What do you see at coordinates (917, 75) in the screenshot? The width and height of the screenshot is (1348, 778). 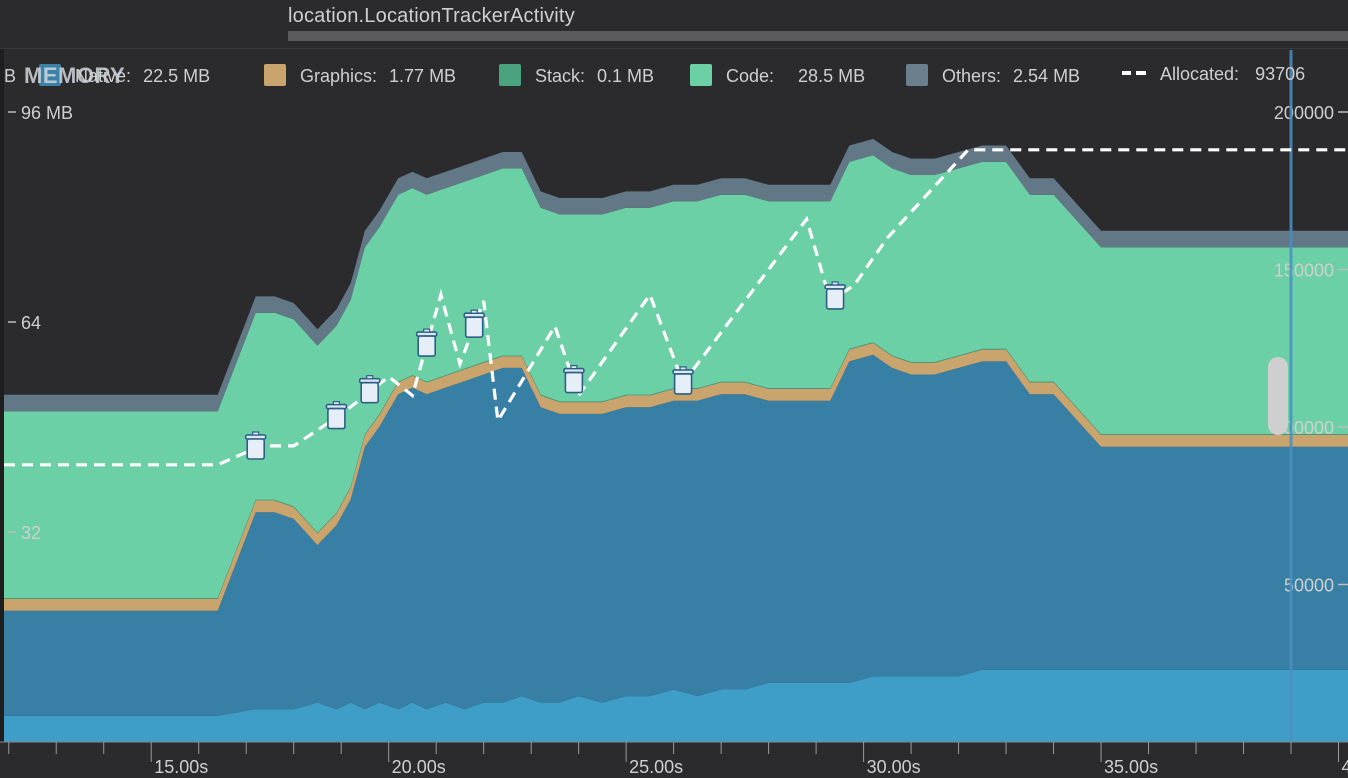 I see `others-swatch` at bounding box center [917, 75].